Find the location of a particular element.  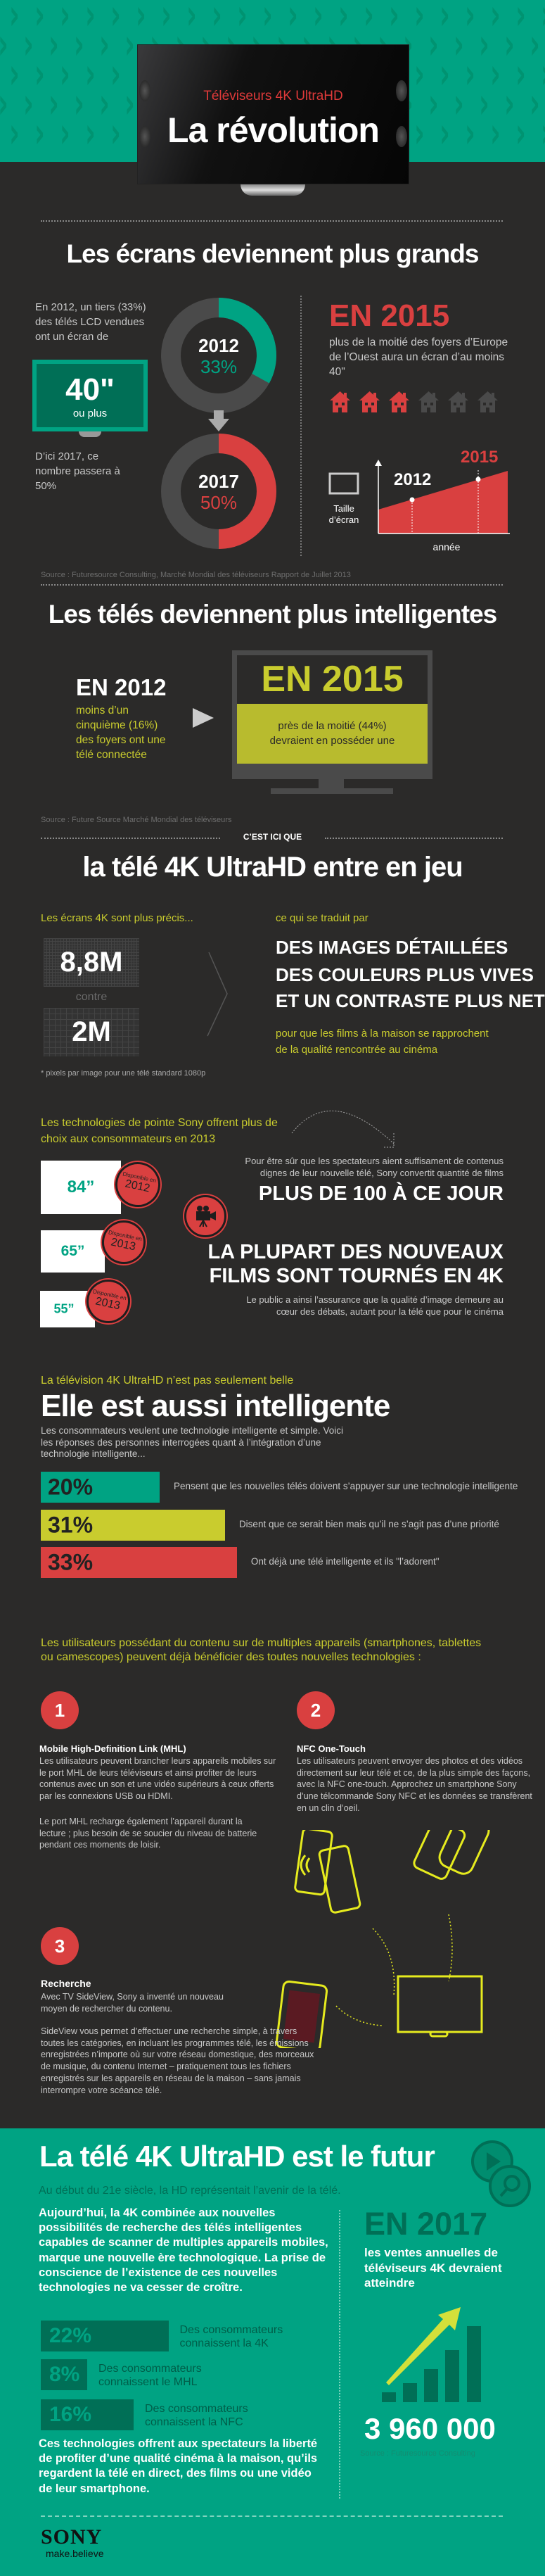

tv-40-icon: 40" ou plus is located at coordinates (90, 395).